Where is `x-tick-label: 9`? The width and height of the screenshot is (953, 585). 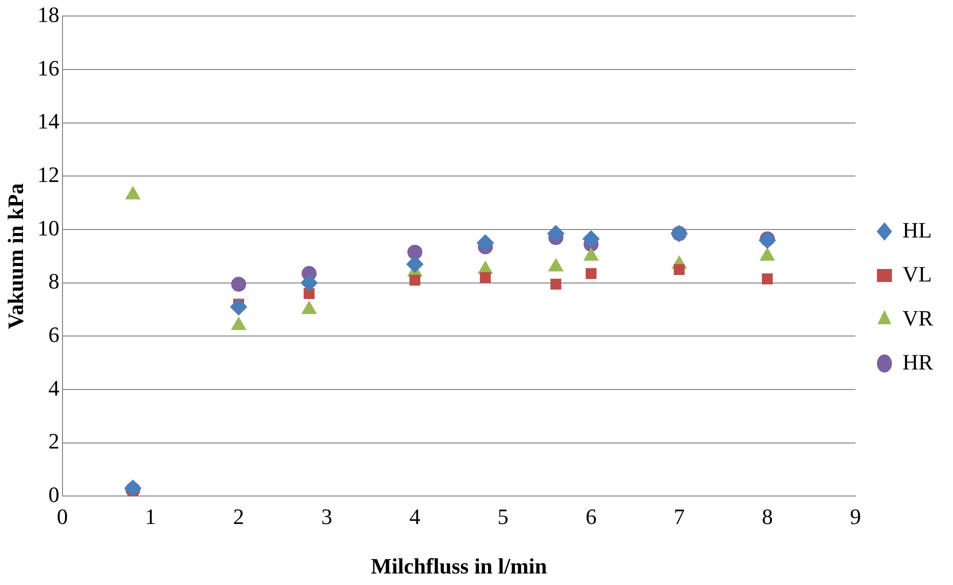 x-tick-label: 9 is located at coordinates (855, 517).